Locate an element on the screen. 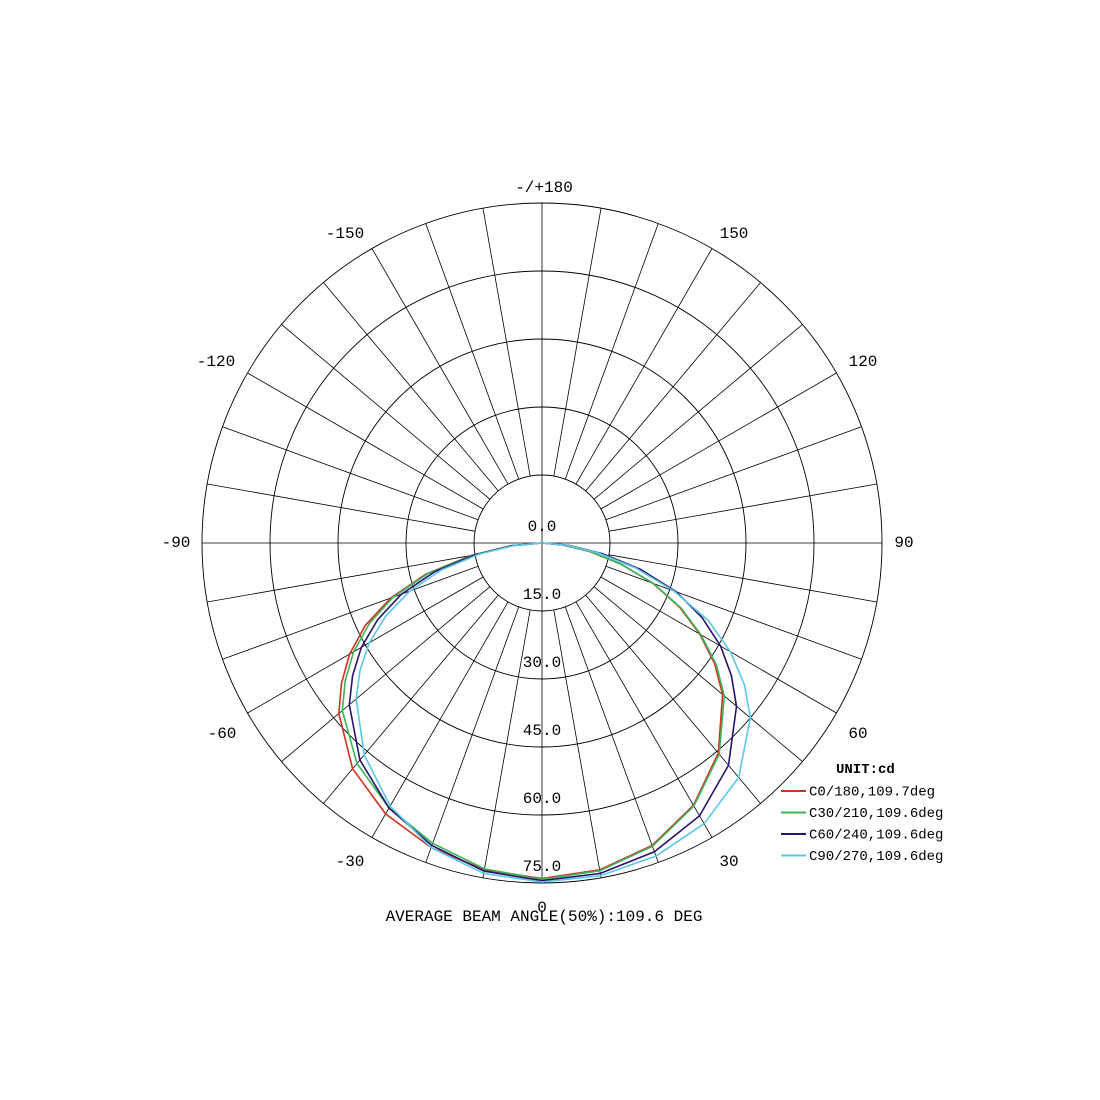 Image resolution: width=1100 pixels, height=1100 pixels. angle-label: 0 is located at coordinates (542, 908).